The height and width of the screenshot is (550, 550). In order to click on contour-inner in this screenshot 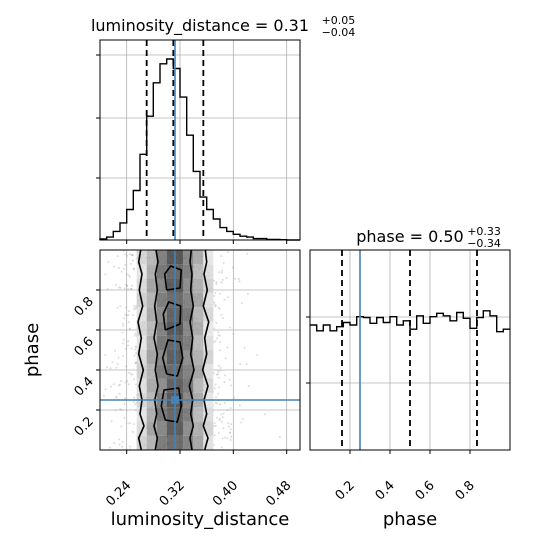, I will do `click(173, 278)`.